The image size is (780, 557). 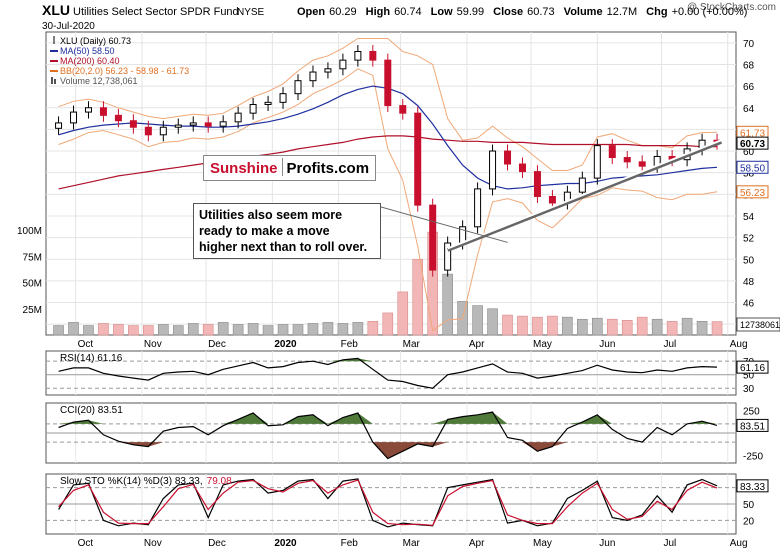 I want to click on volume-tick-2: 50M, so click(x=32, y=284).